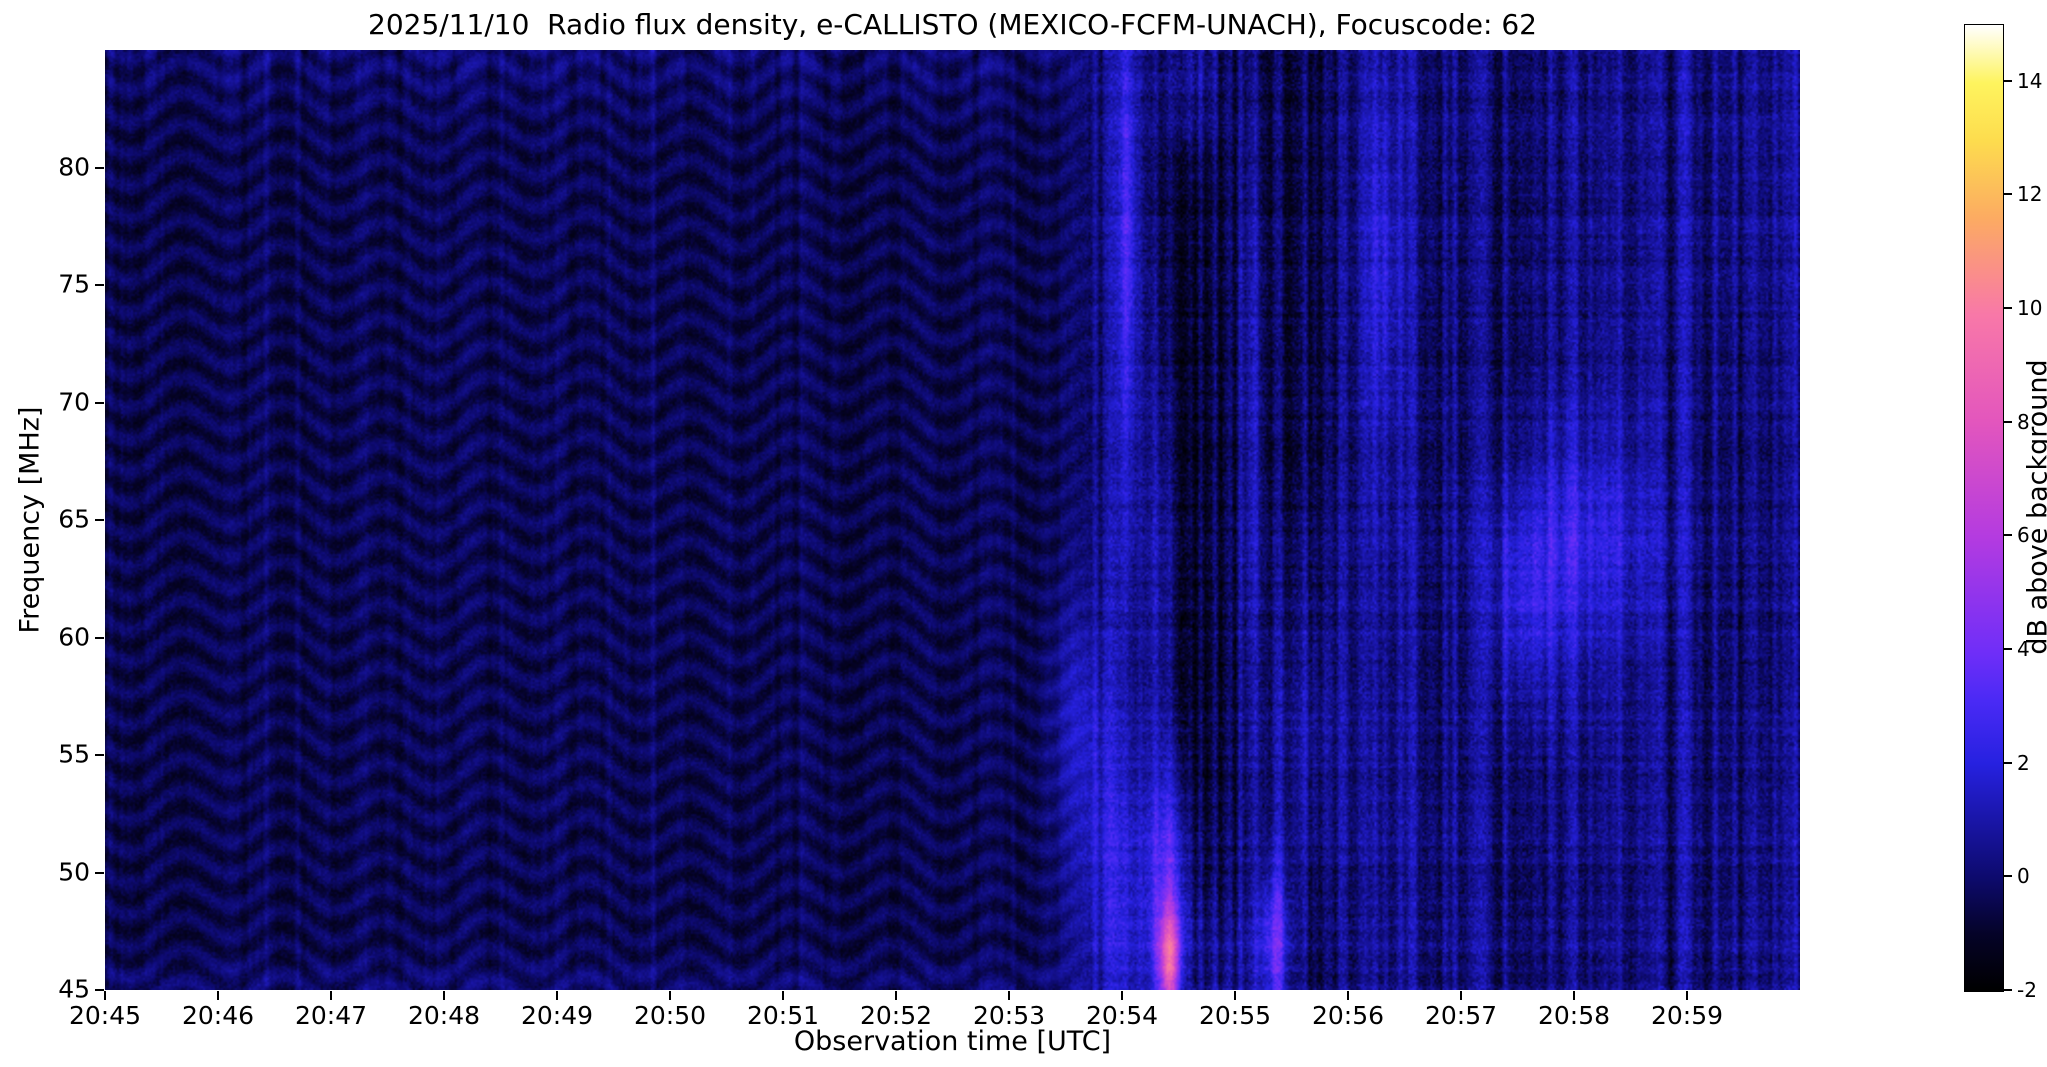 The height and width of the screenshot is (1067, 2047). What do you see at coordinates (557, 1015) in the screenshot?
I see `x-tick-label: 20:49` at bounding box center [557, 1015].